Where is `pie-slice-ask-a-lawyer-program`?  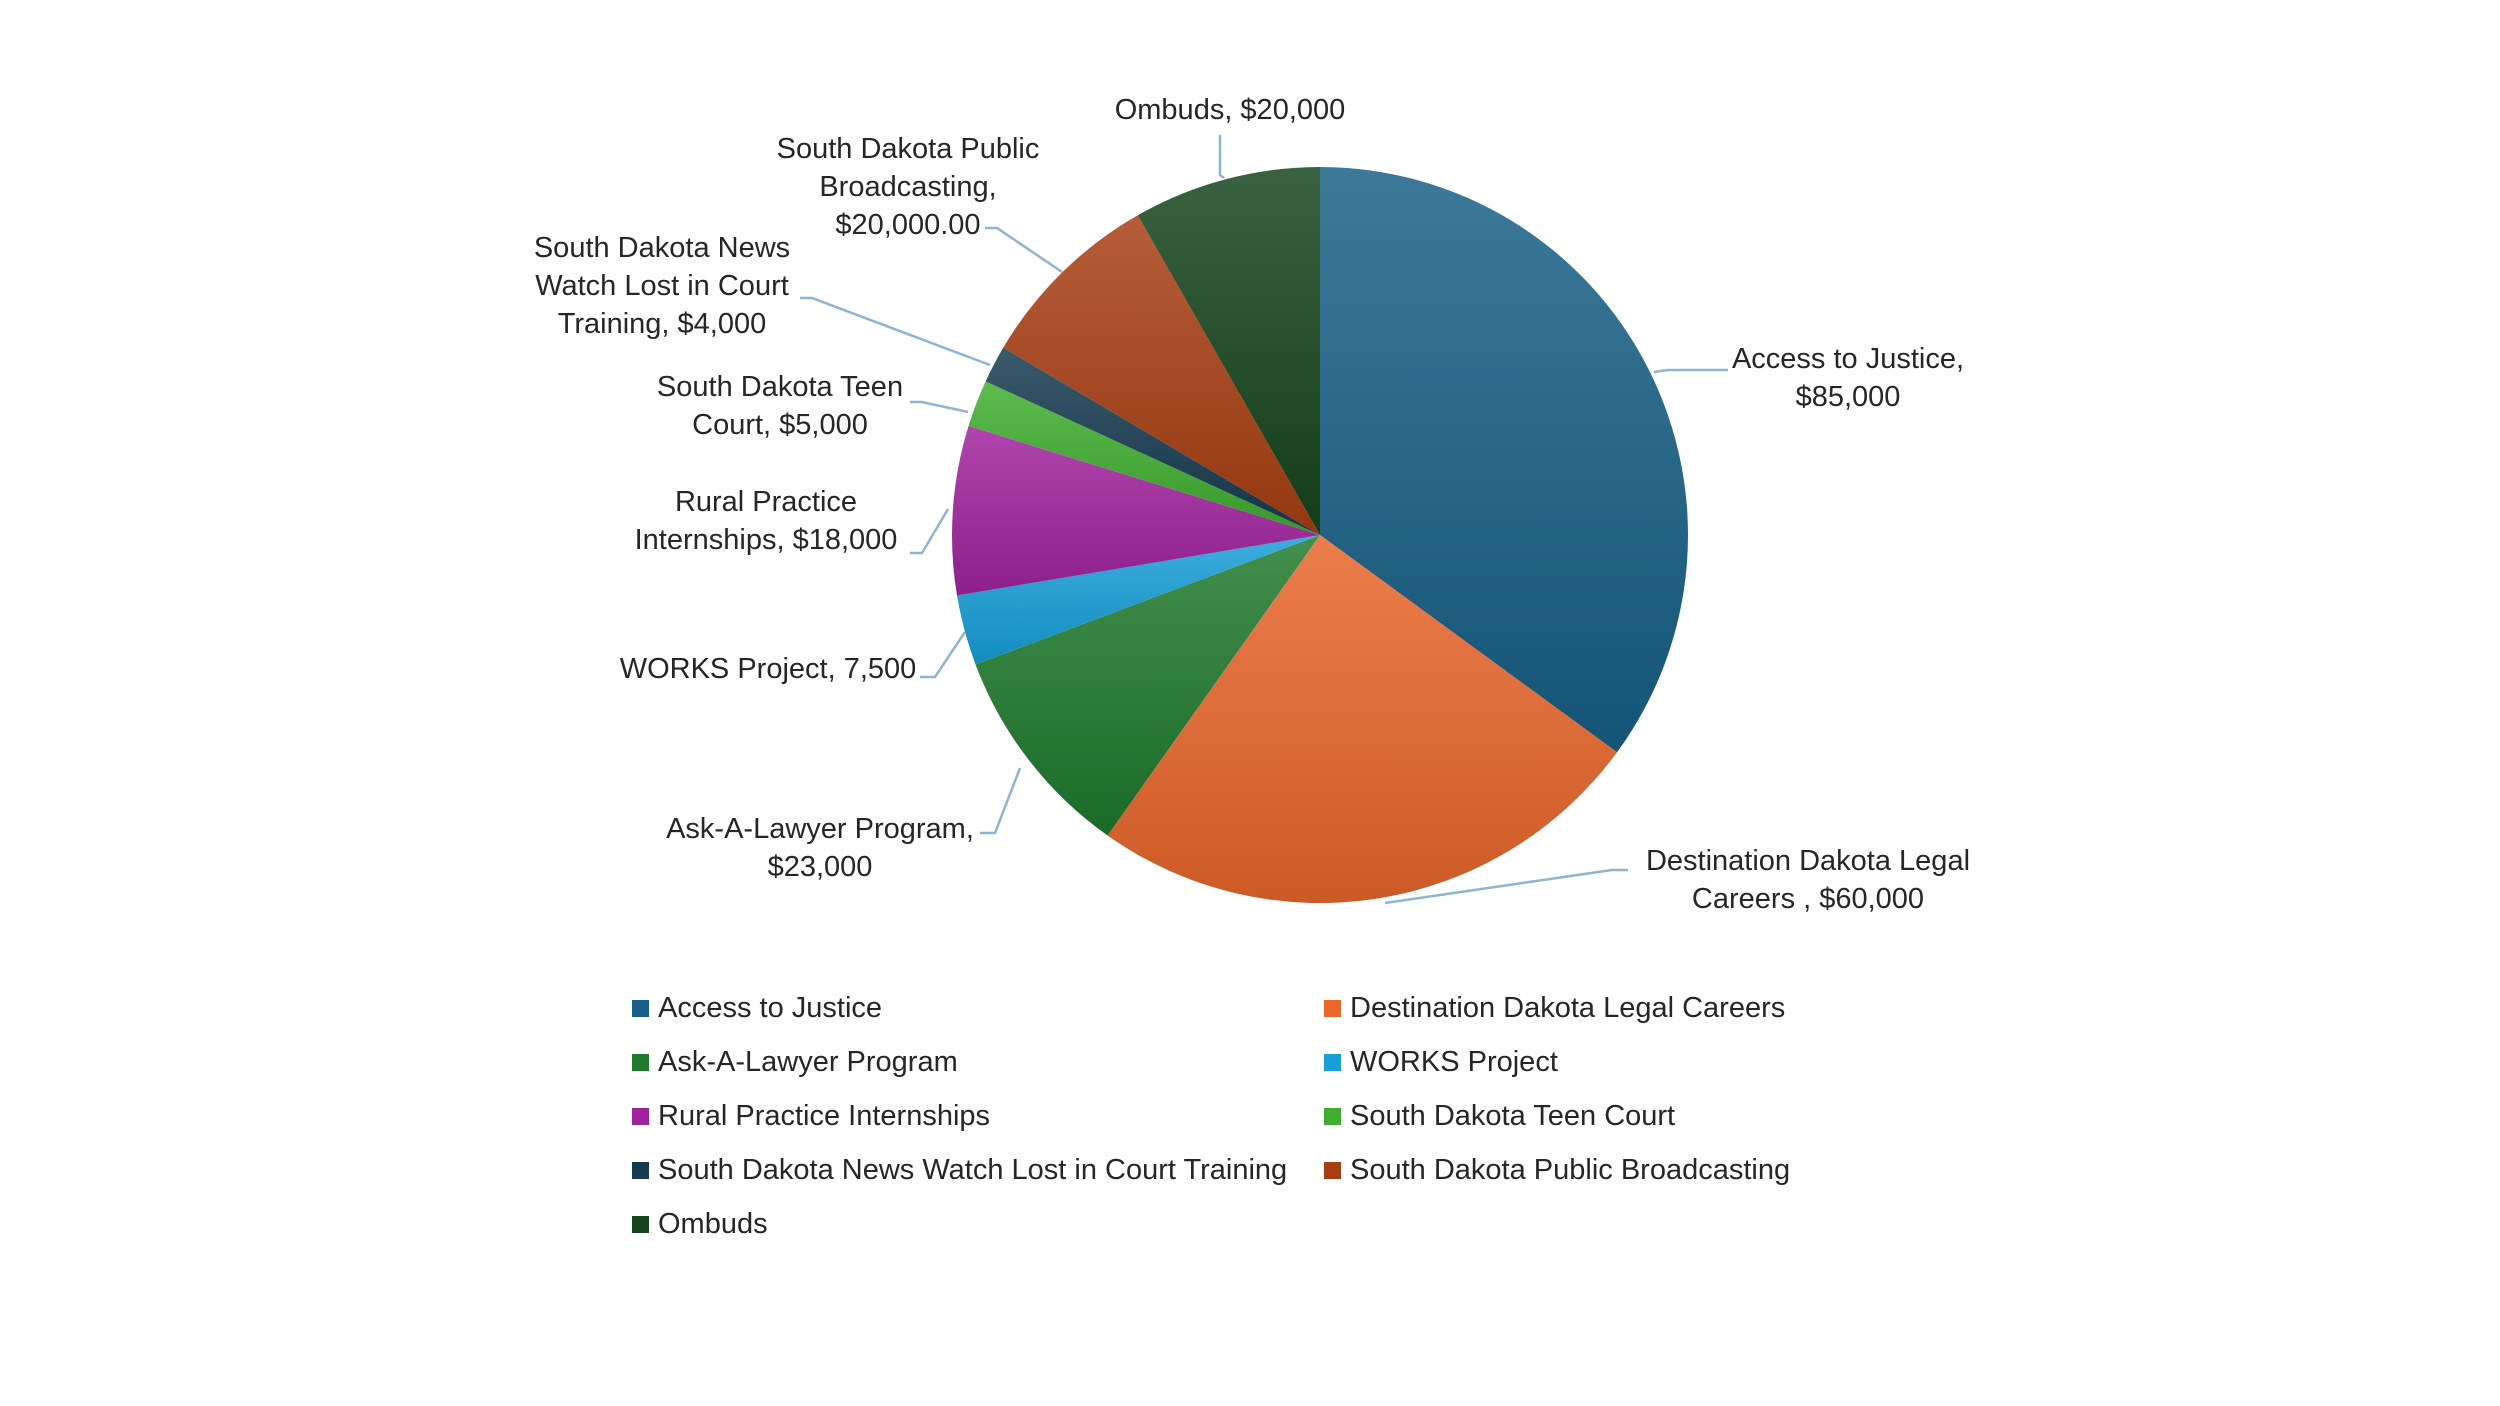
pie-slice-ask-a-lawyer-program is located at coordinates (1147, 685).